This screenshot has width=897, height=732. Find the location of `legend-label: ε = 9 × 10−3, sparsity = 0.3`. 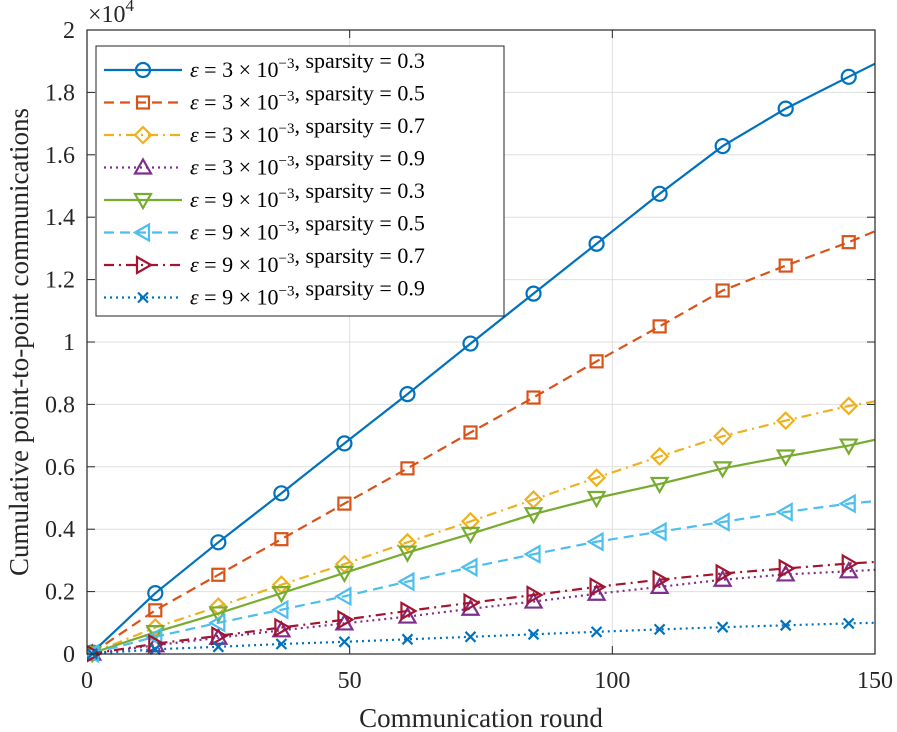

legend-label: ε = 9 × 10−3, sparsity = 0.3 is located at coordinates (307, 195).